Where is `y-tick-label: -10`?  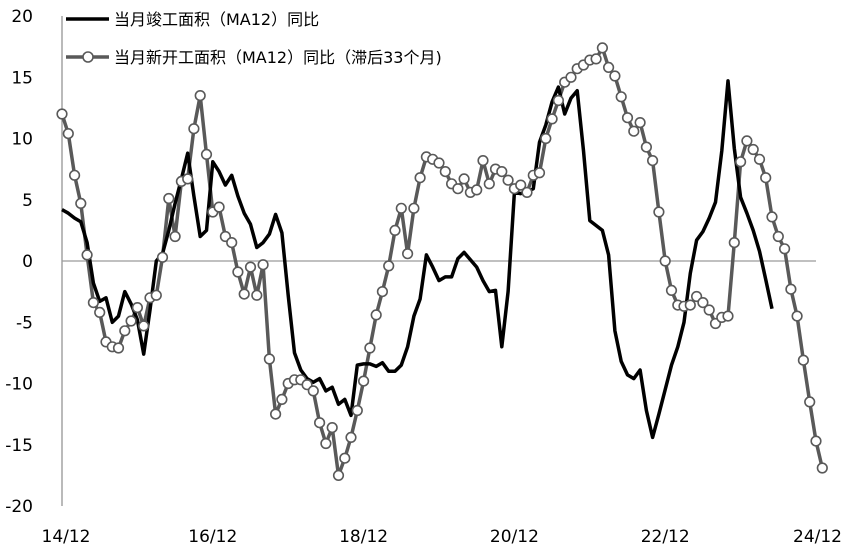 y-tick-label: -10 is located at coordinates (19, 385).